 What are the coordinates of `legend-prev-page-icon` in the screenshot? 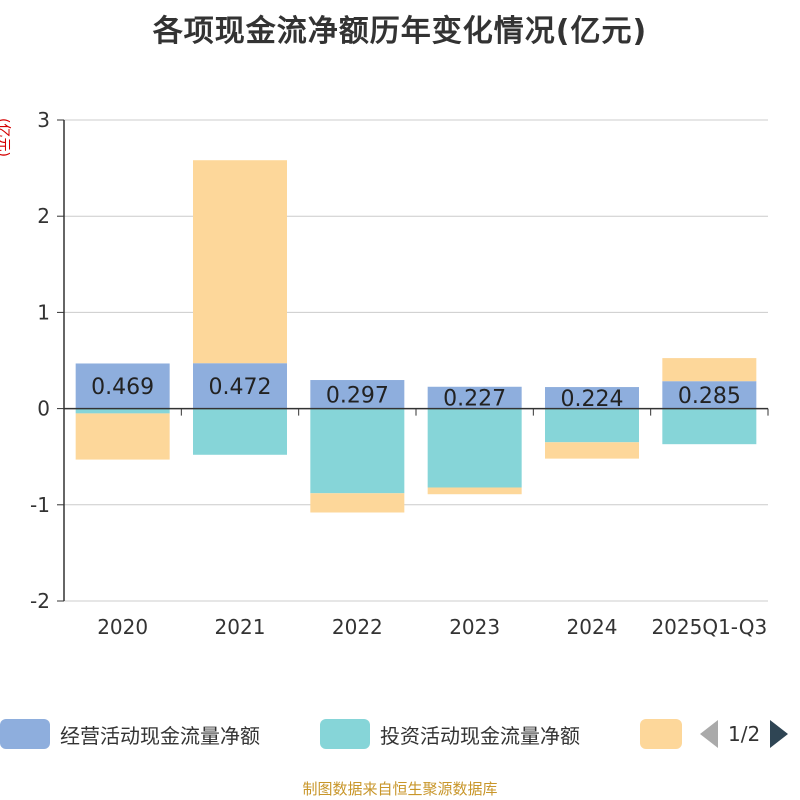 It's located at (709, 734).